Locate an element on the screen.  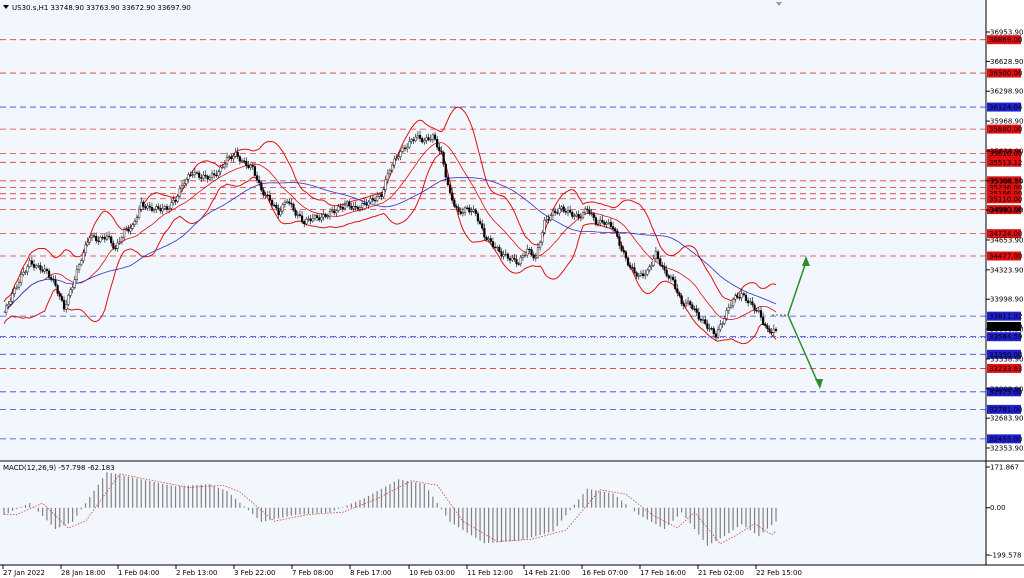
level-label: 35166.00 is located at coordinates (1005, 194).